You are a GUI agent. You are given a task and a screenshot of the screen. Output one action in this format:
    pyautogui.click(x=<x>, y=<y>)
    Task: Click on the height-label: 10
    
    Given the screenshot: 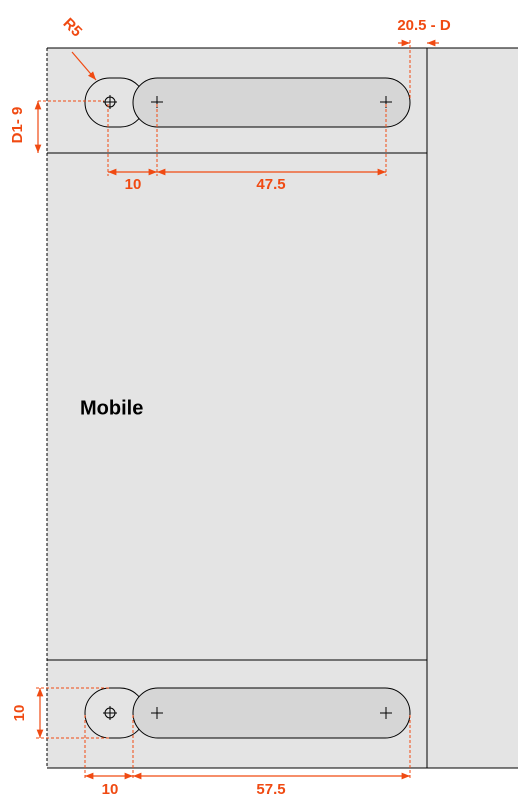 What is the action you would take?
    pyautogui.click(x=19, y=713)
    